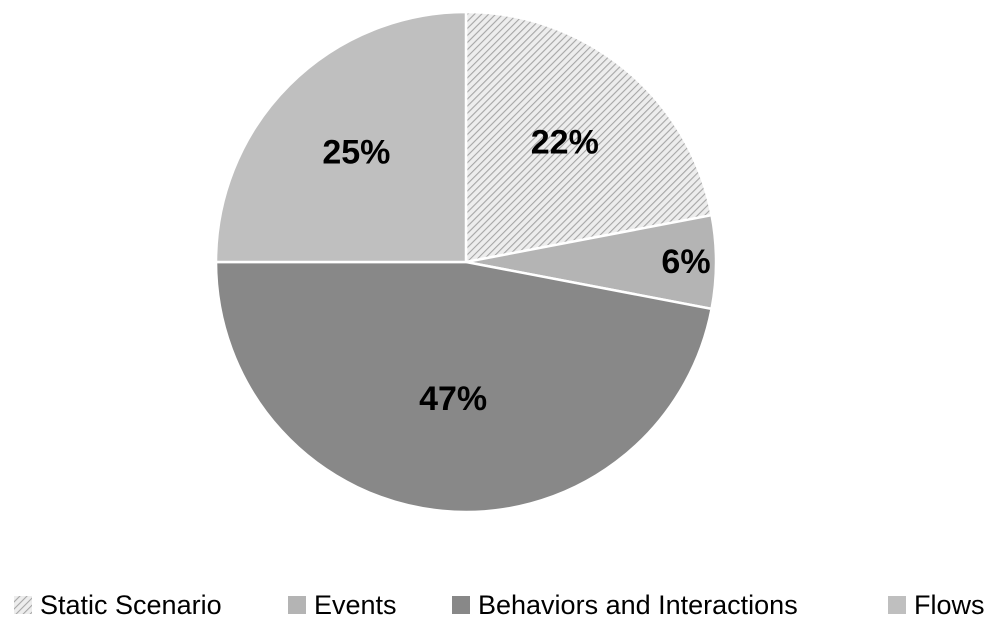  What do you see at coordinates (461, 605) in the screenshot?
I see `legend-swatch-behaviors-and-interactions` at bounding box center [461, 605].